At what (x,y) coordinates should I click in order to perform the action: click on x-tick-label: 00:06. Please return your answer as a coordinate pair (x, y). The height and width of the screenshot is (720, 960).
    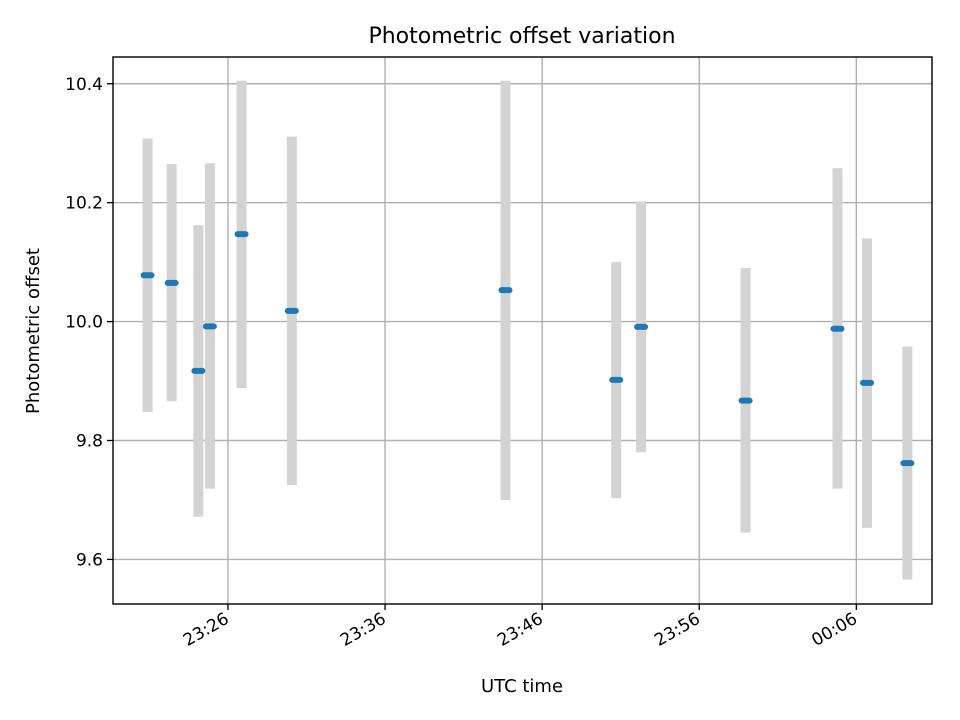
    Looking at the image, I should click on (834, 630).